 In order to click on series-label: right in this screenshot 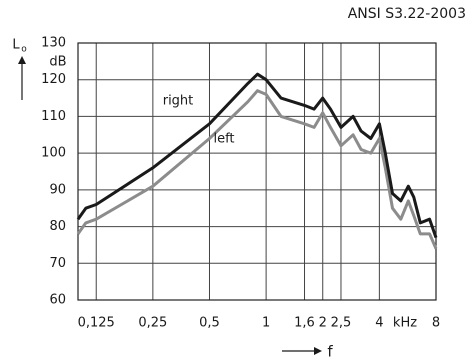, I will do `click(178, 101)`.